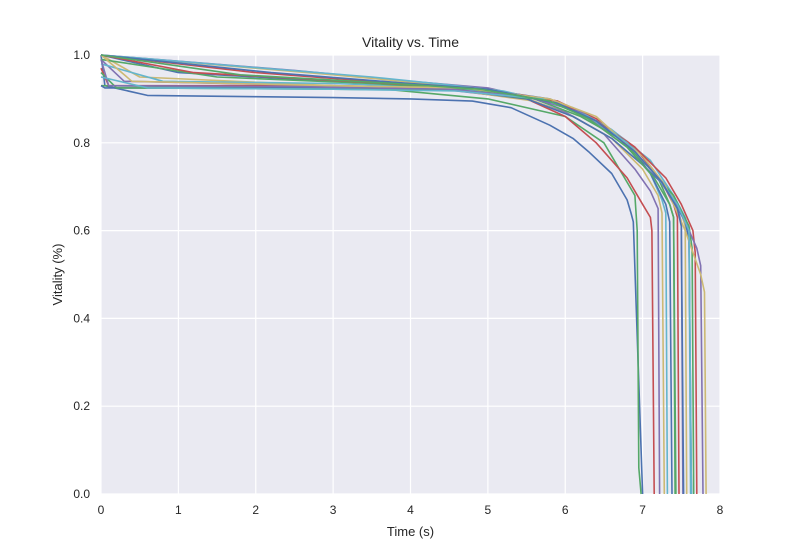  I want to click on y-tick-label: 0.8, so click(81, 143).